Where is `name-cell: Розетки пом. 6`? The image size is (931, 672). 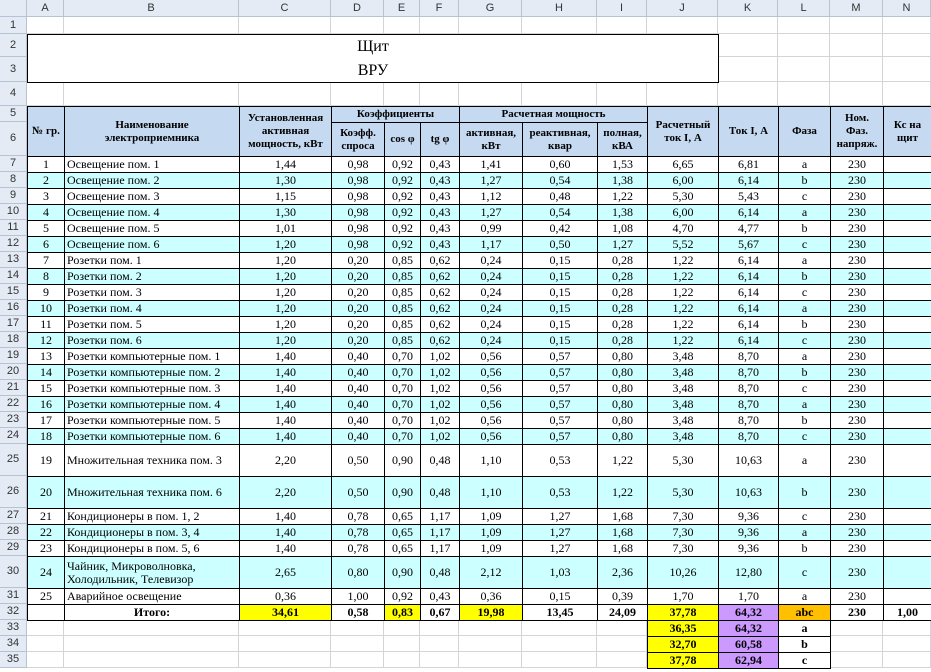
name-cell: Розетки пом. 6 is located at coordinates (152, 340).